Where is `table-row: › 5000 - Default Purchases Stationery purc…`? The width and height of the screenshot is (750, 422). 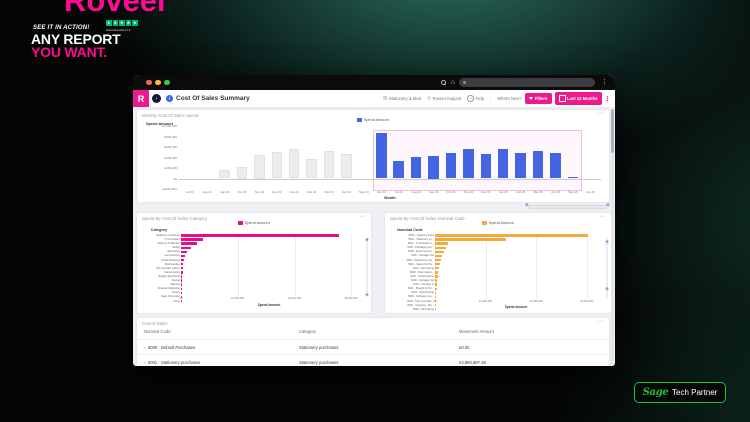 table-row: › 5000 - Default Purchases Stationery purc… is located at coordinates (373, 346).